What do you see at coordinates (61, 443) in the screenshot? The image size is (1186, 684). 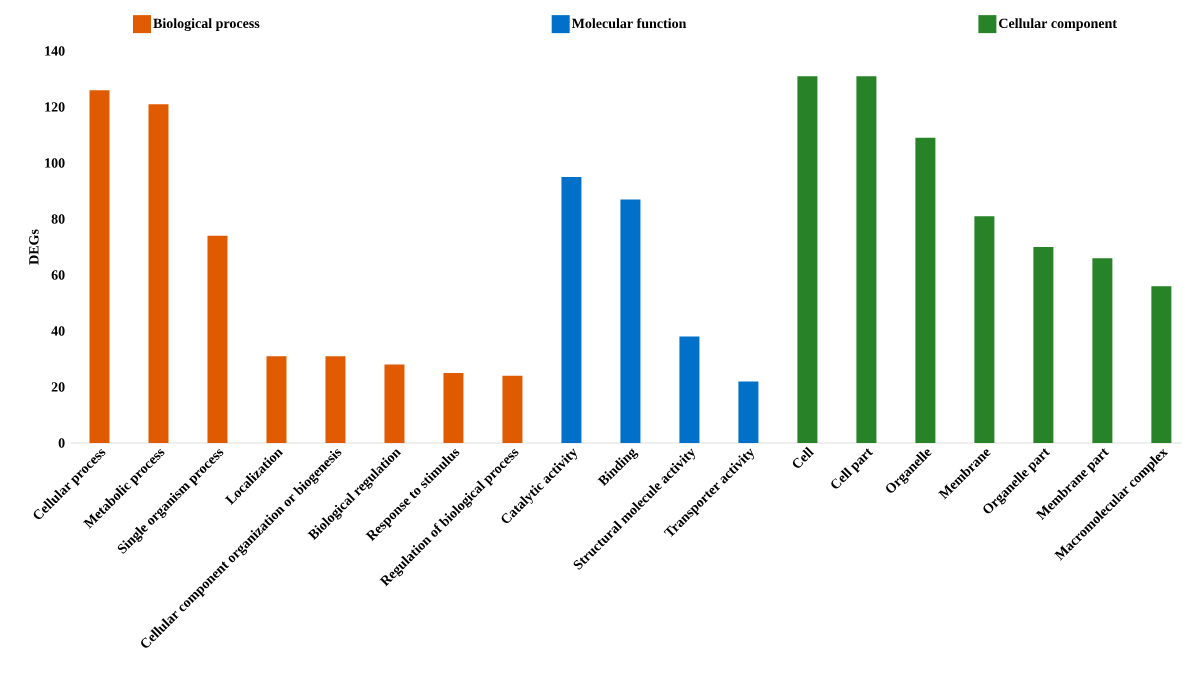 I see `y-tick-label: 0` at bounding box center [61, 443].